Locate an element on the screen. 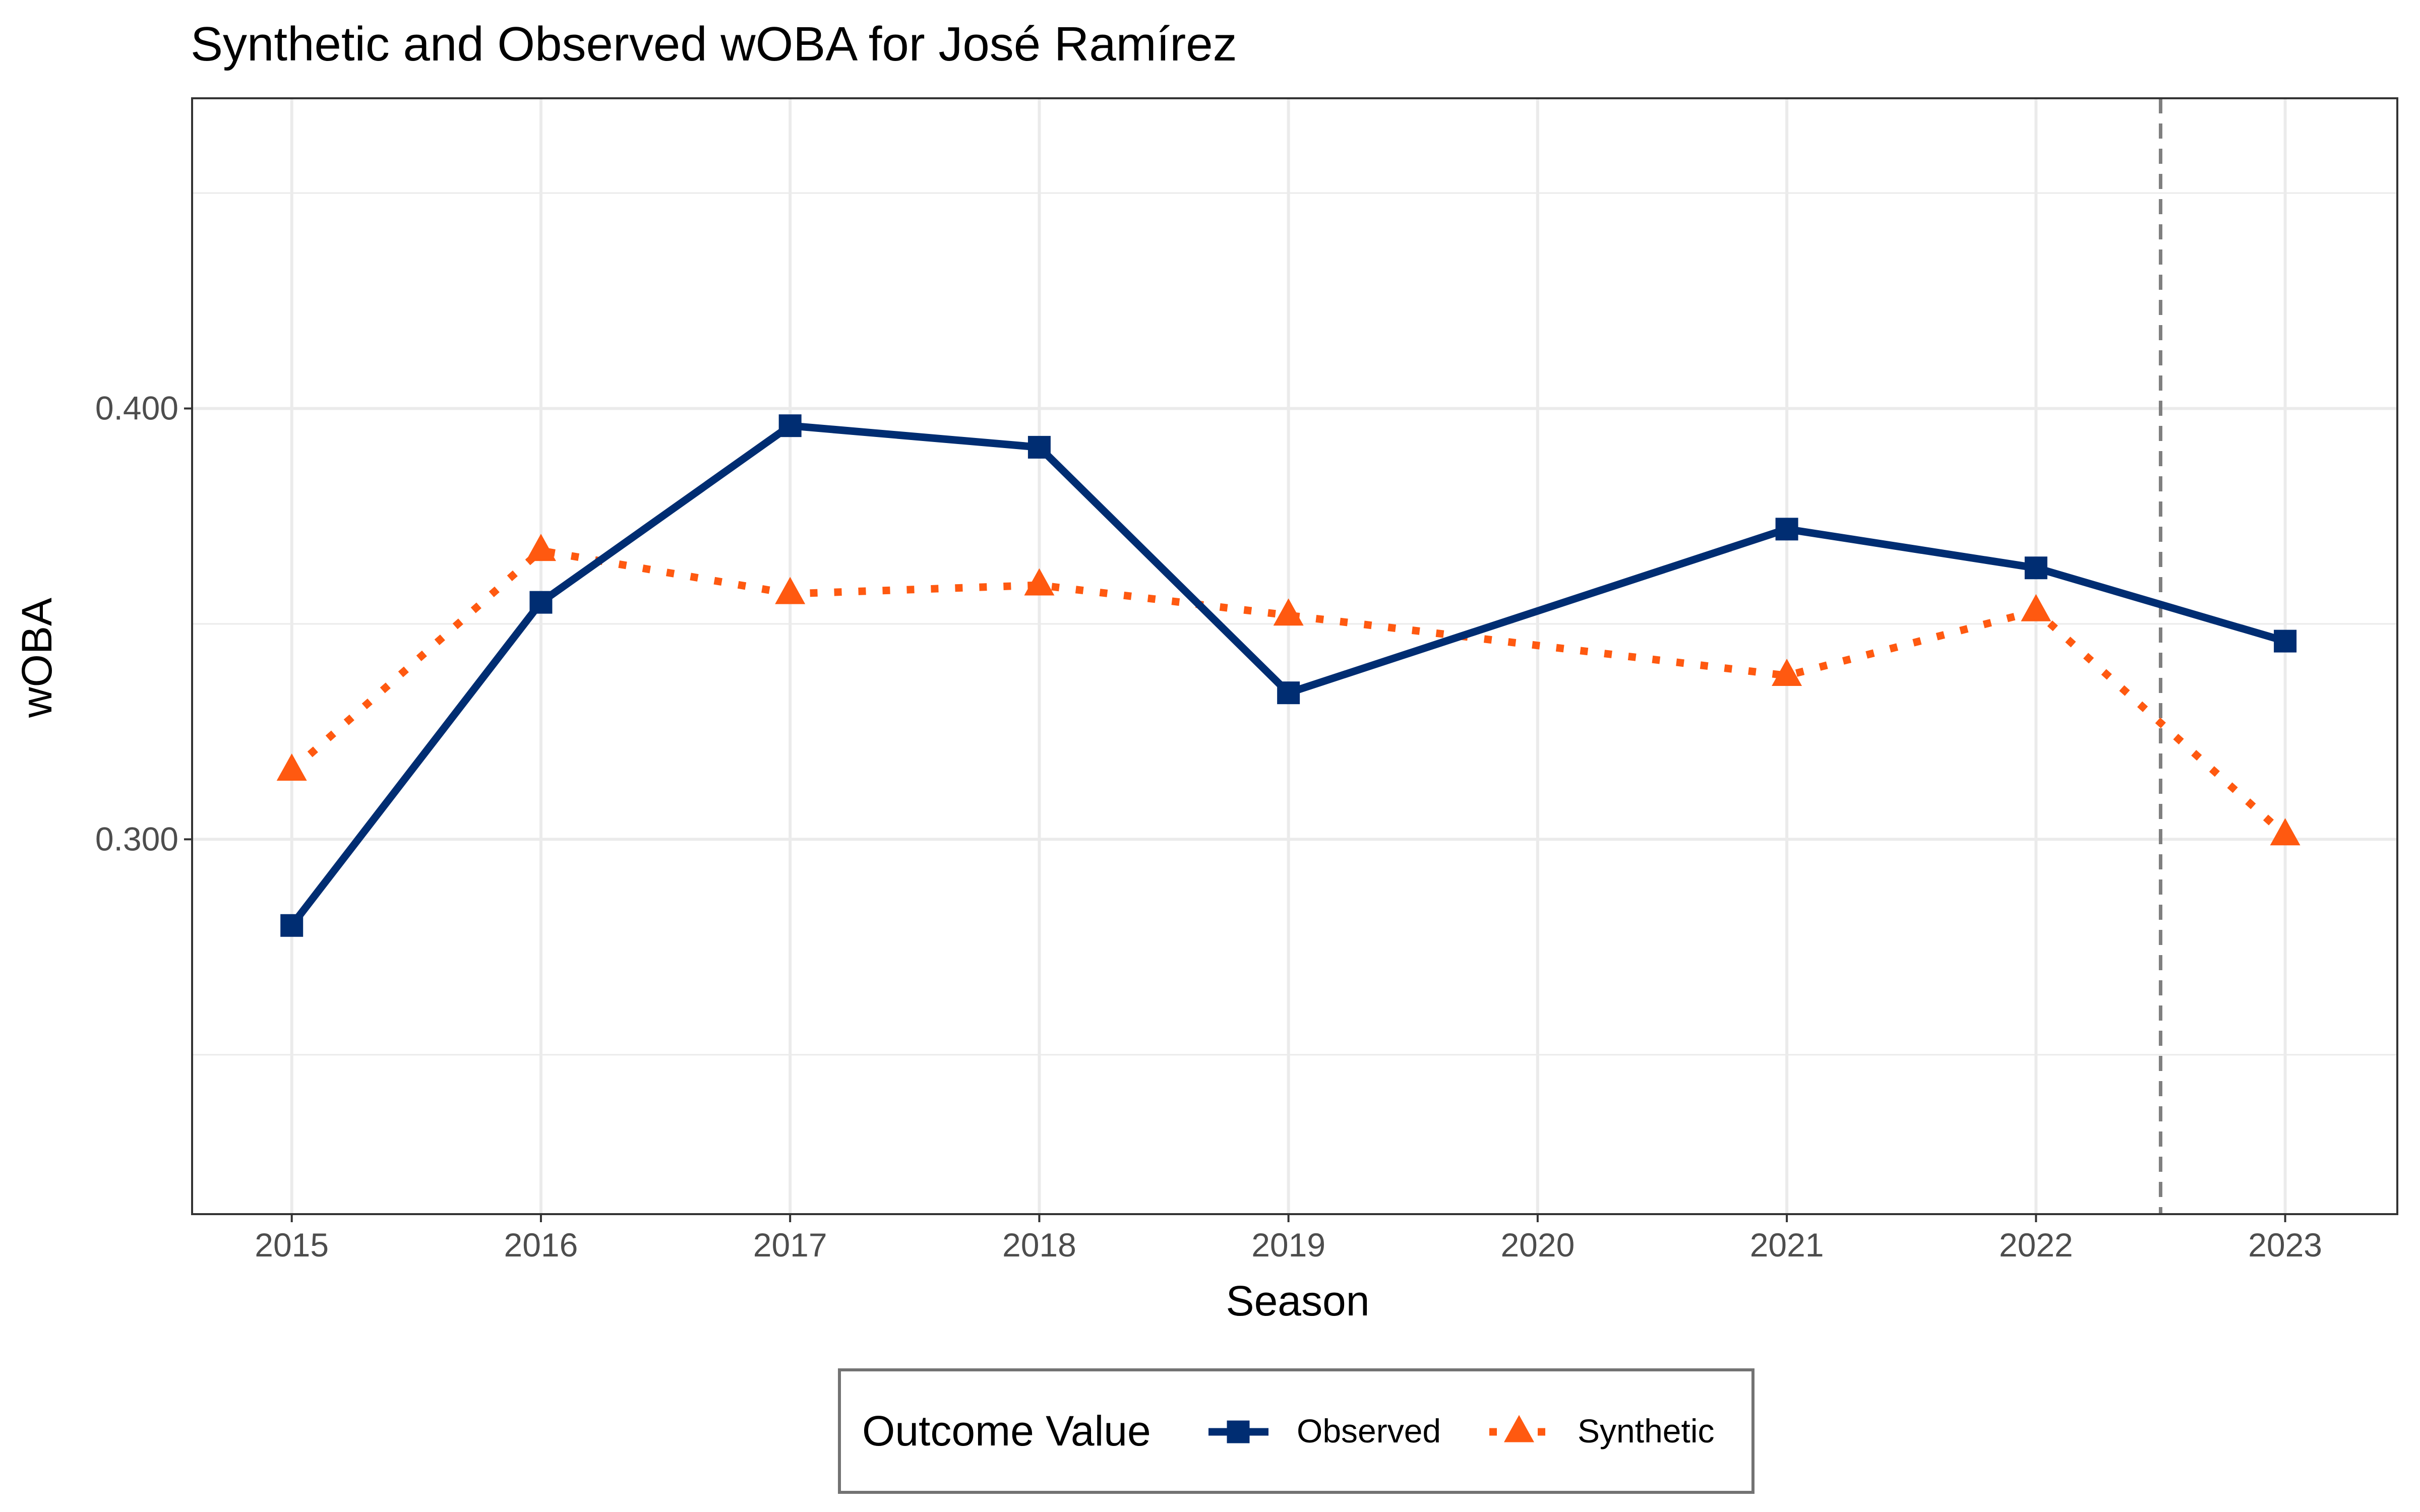  legend-label-synthetic: Synthetic is located at coordinates (1646, 1431).